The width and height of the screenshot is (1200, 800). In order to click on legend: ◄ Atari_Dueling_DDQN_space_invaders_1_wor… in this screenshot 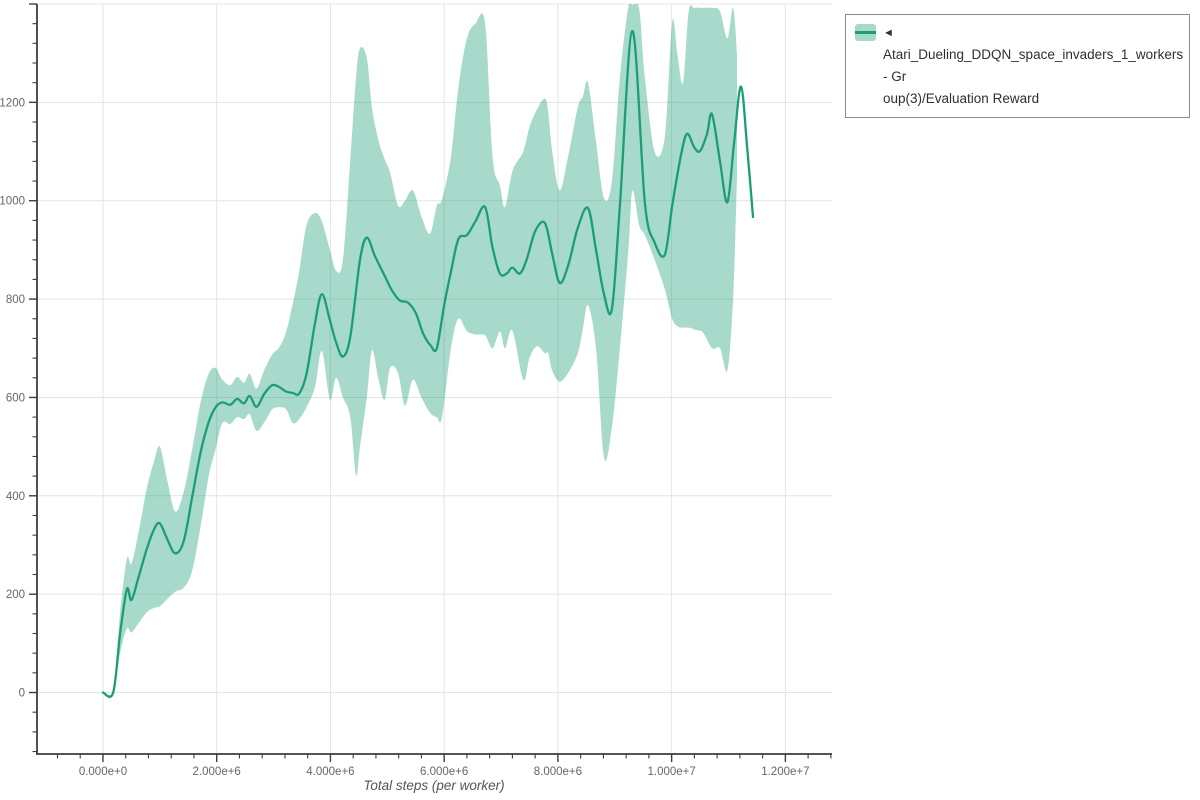, I will do `click(1017, 66)`.